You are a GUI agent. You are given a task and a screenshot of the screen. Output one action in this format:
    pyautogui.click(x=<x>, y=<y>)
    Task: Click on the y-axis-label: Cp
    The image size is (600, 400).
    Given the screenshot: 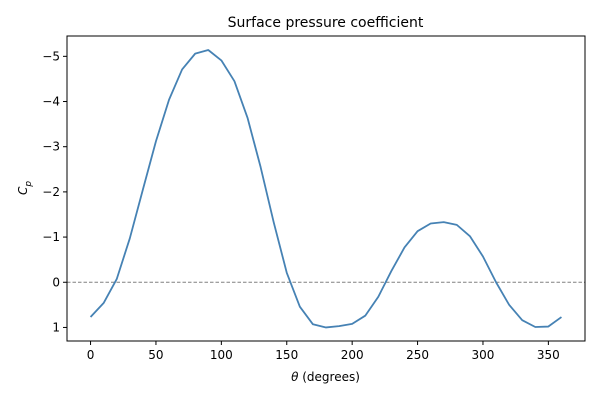 What is the action you would take?
    pyautogui.click(x=25, y=188)
    